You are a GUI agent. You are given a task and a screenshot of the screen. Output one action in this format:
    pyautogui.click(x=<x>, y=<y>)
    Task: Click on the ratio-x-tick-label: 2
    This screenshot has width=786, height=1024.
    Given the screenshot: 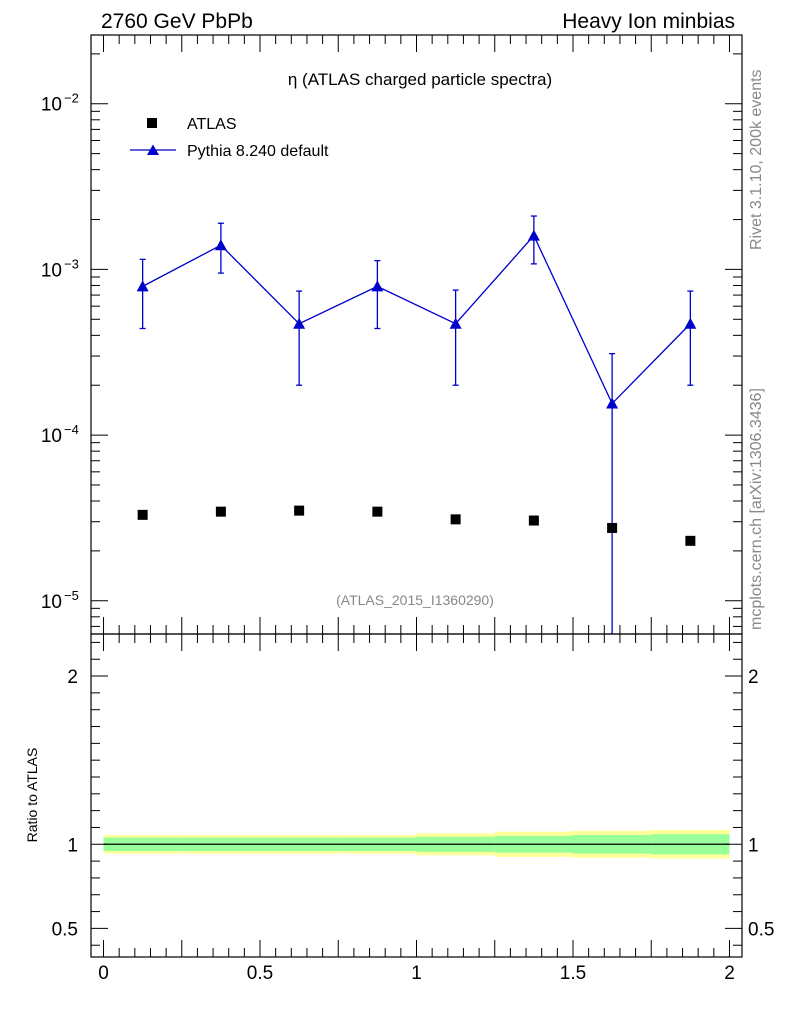 What is the action you would take?
    pyautogui.click(x=729, y=973)
    